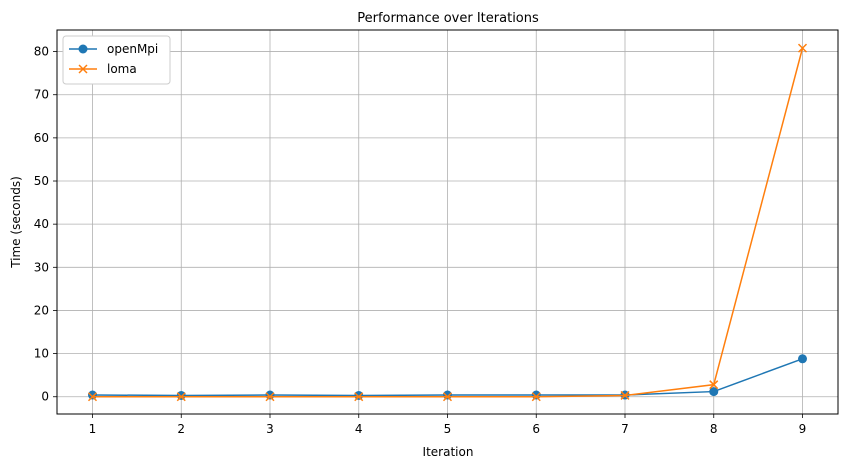 This screenshot has height=468, width=842. I want to click on y-axis-label: Time (seconds), so click(16, 222).